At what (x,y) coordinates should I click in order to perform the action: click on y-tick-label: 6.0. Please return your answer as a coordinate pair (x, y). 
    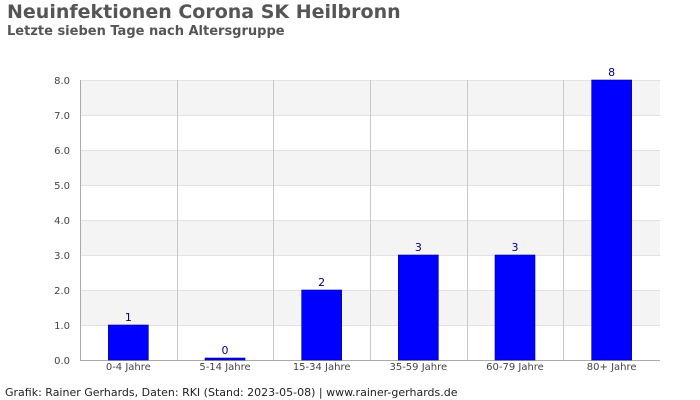
    Looking at the image, I should click on (62, 151).